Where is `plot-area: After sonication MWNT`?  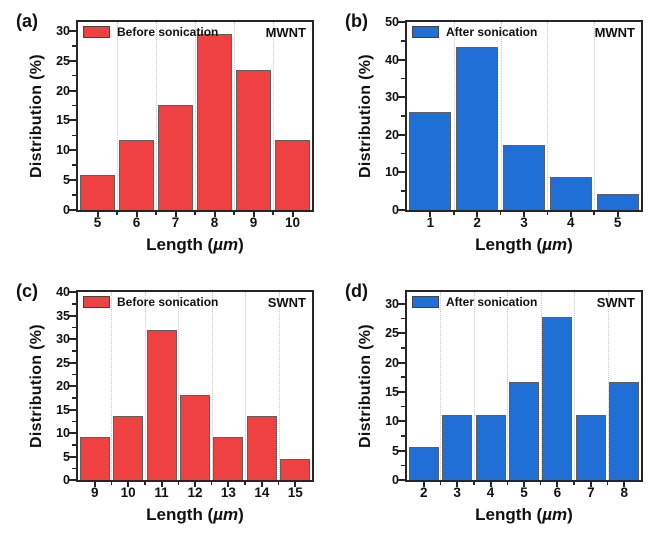 plot-area: After sonication MWNT is located at coordinates (524, 116).